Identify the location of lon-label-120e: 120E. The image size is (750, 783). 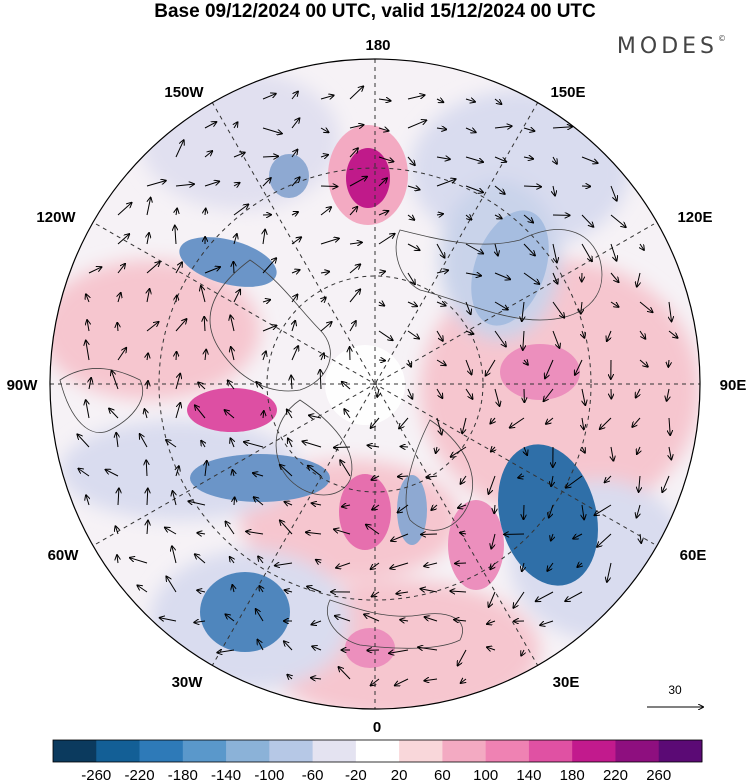
(694, 217).